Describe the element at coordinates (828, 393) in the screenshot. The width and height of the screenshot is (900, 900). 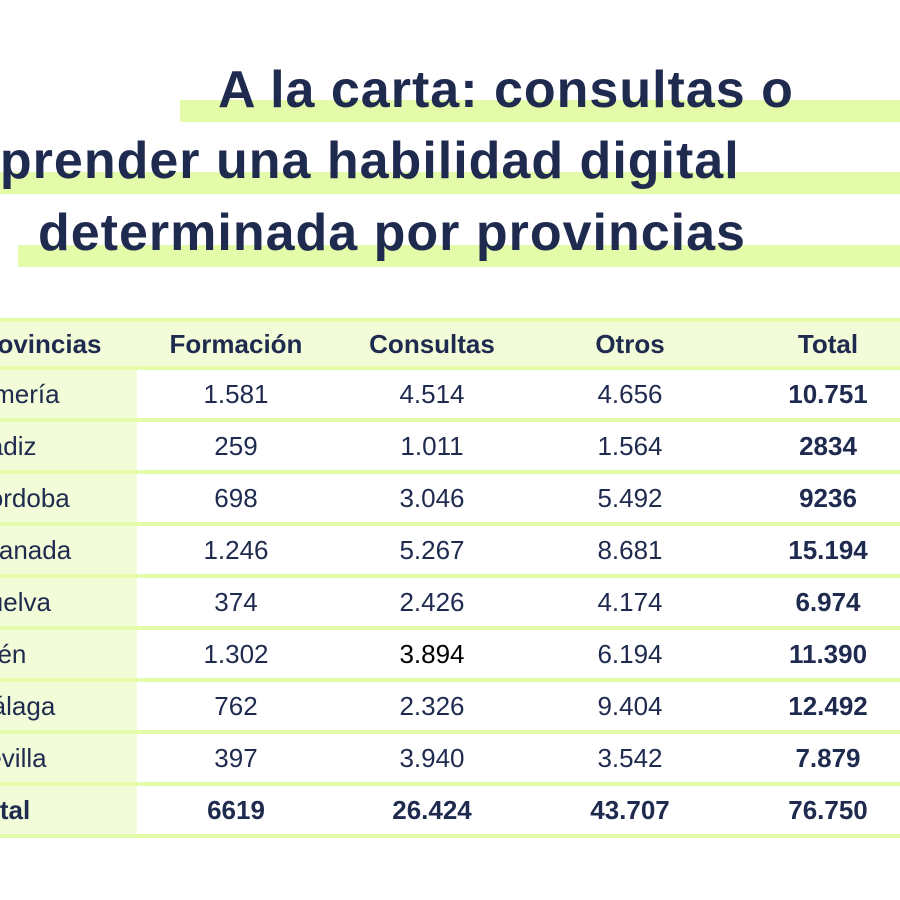
I see `cell-total: 10.751` at that location.